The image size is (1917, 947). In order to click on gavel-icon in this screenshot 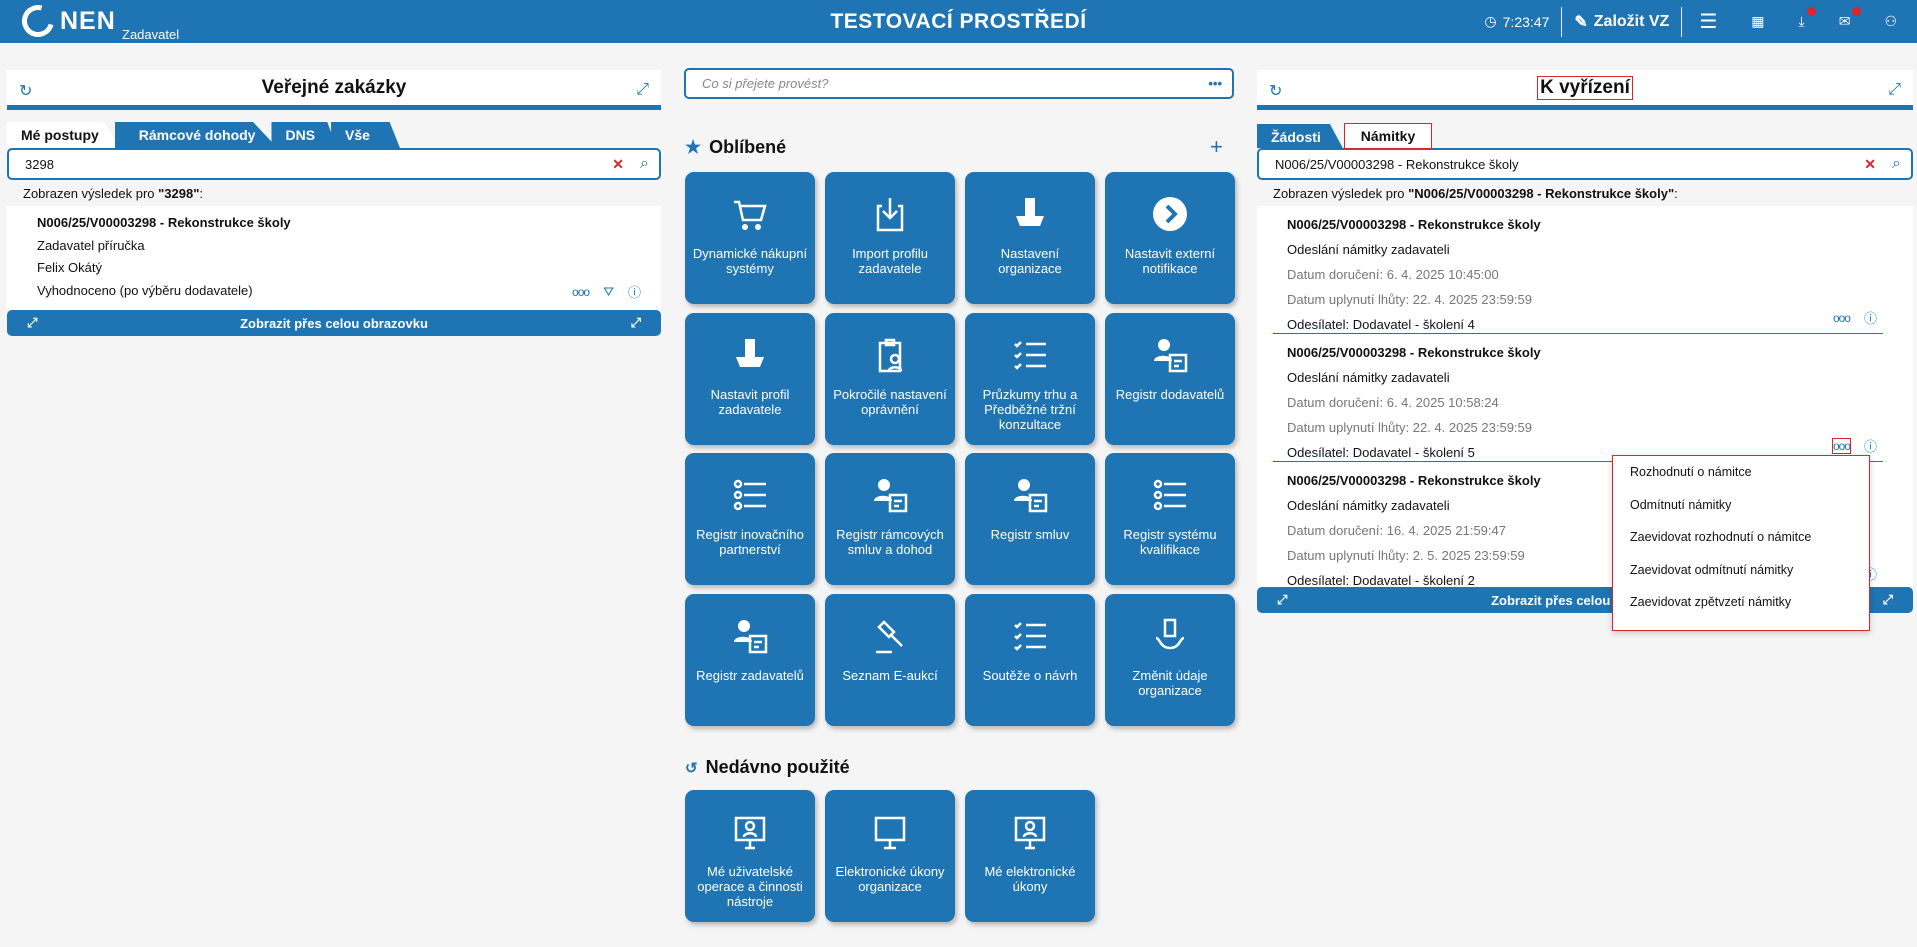, I will do `click(889, 636)`.